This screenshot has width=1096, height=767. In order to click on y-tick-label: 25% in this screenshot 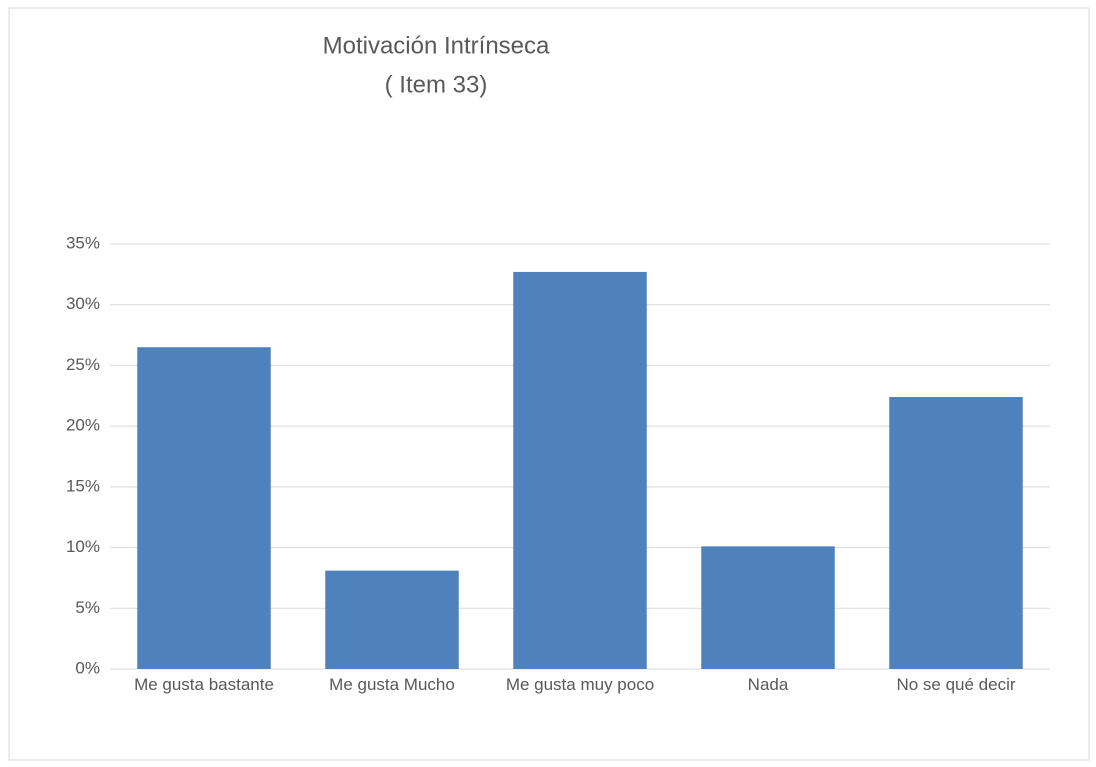, I will do `click(83, 364)`.